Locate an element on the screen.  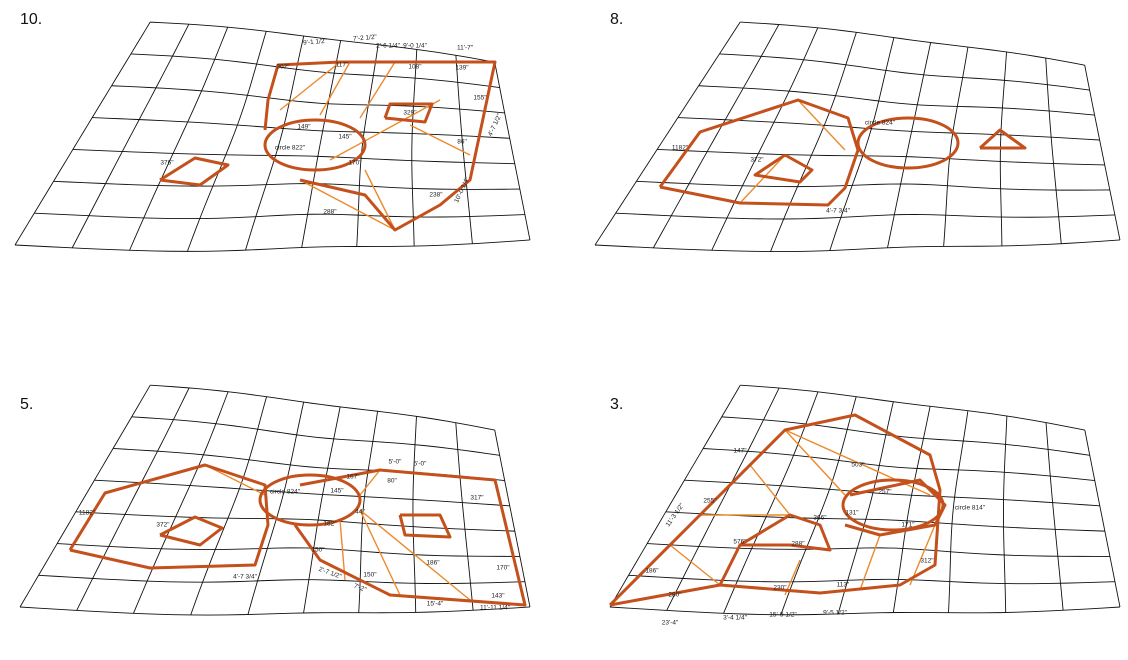
dimension-label: 86" is located at coordinates (462, 142).